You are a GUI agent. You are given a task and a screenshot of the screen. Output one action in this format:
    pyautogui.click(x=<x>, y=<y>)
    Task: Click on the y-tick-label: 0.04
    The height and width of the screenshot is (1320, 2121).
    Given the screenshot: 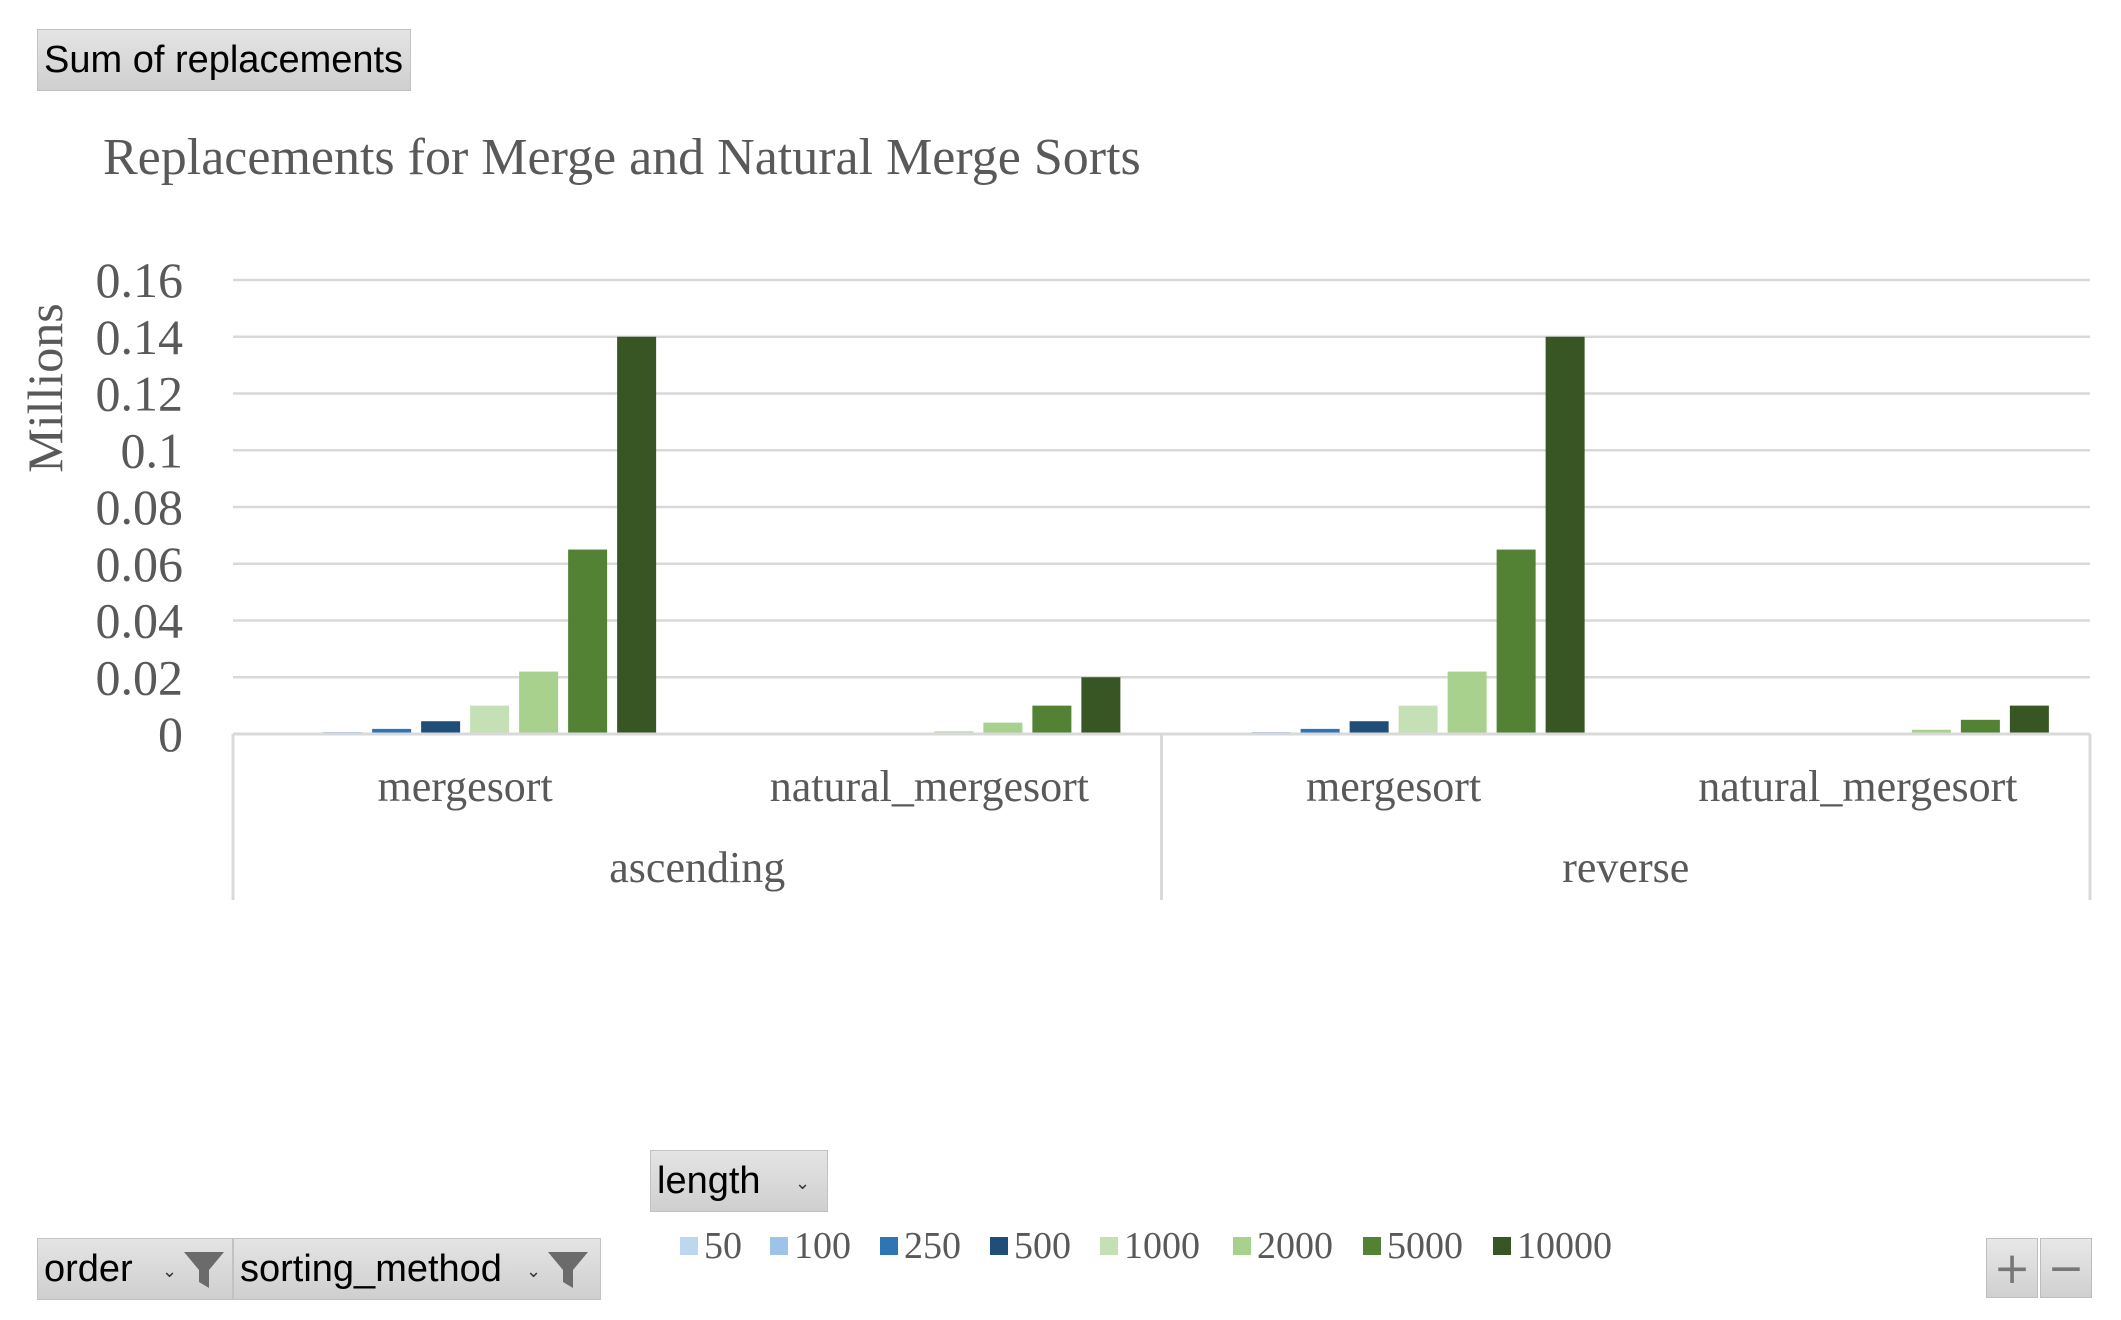 What is the action you would take?
    pyautogui.click(x=140, y=621)
    